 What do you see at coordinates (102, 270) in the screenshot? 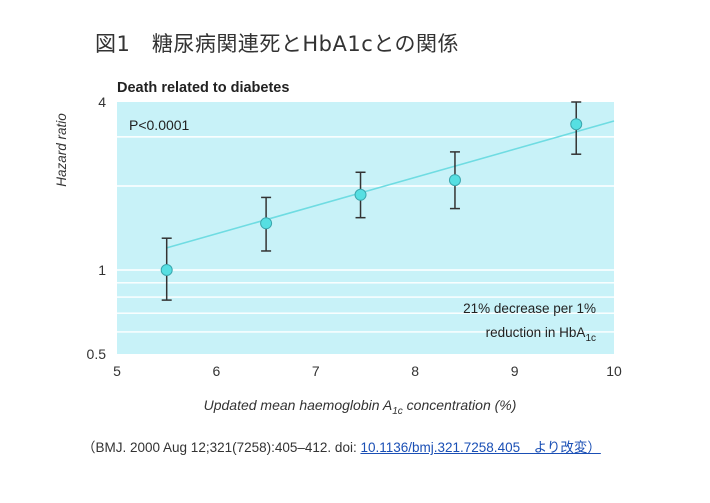
I see `y-tick-label: 1` at bounding box center [102, 270].